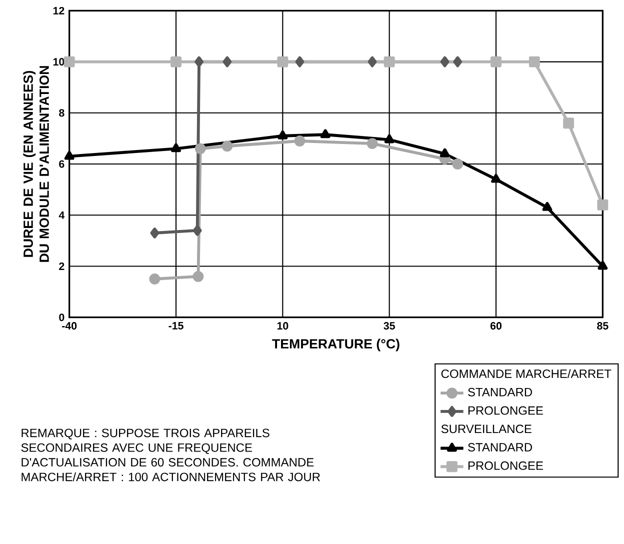  Describe the element at coordinates (69, 326) in the screenshot. I see `x-tick-label: -40` at that location.